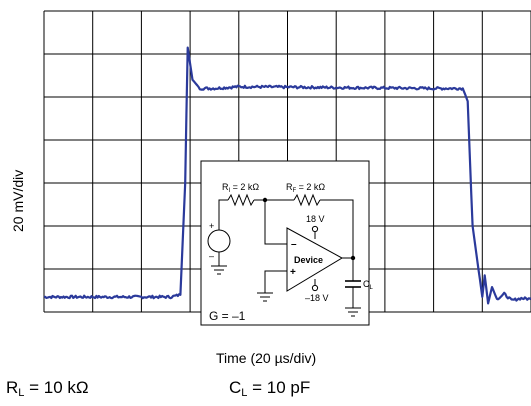 The width and height of the screenshot is (531, 406). What do you see at coordinates (305, 188) in the screenshot?
I see `rf-label: RF = 2 kΩ` at bounding box center [305, 188].